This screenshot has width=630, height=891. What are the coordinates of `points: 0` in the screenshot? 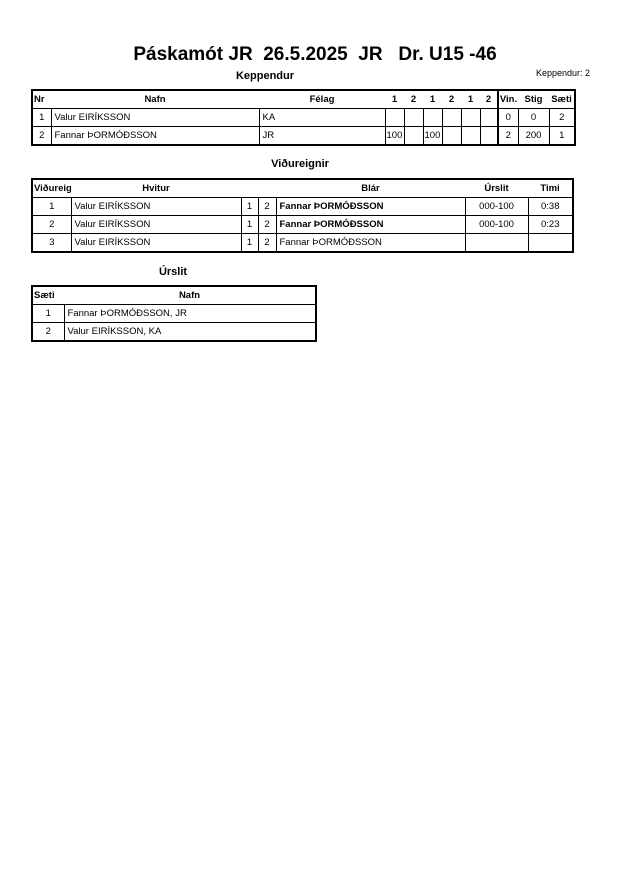 It's located at (533, 117).